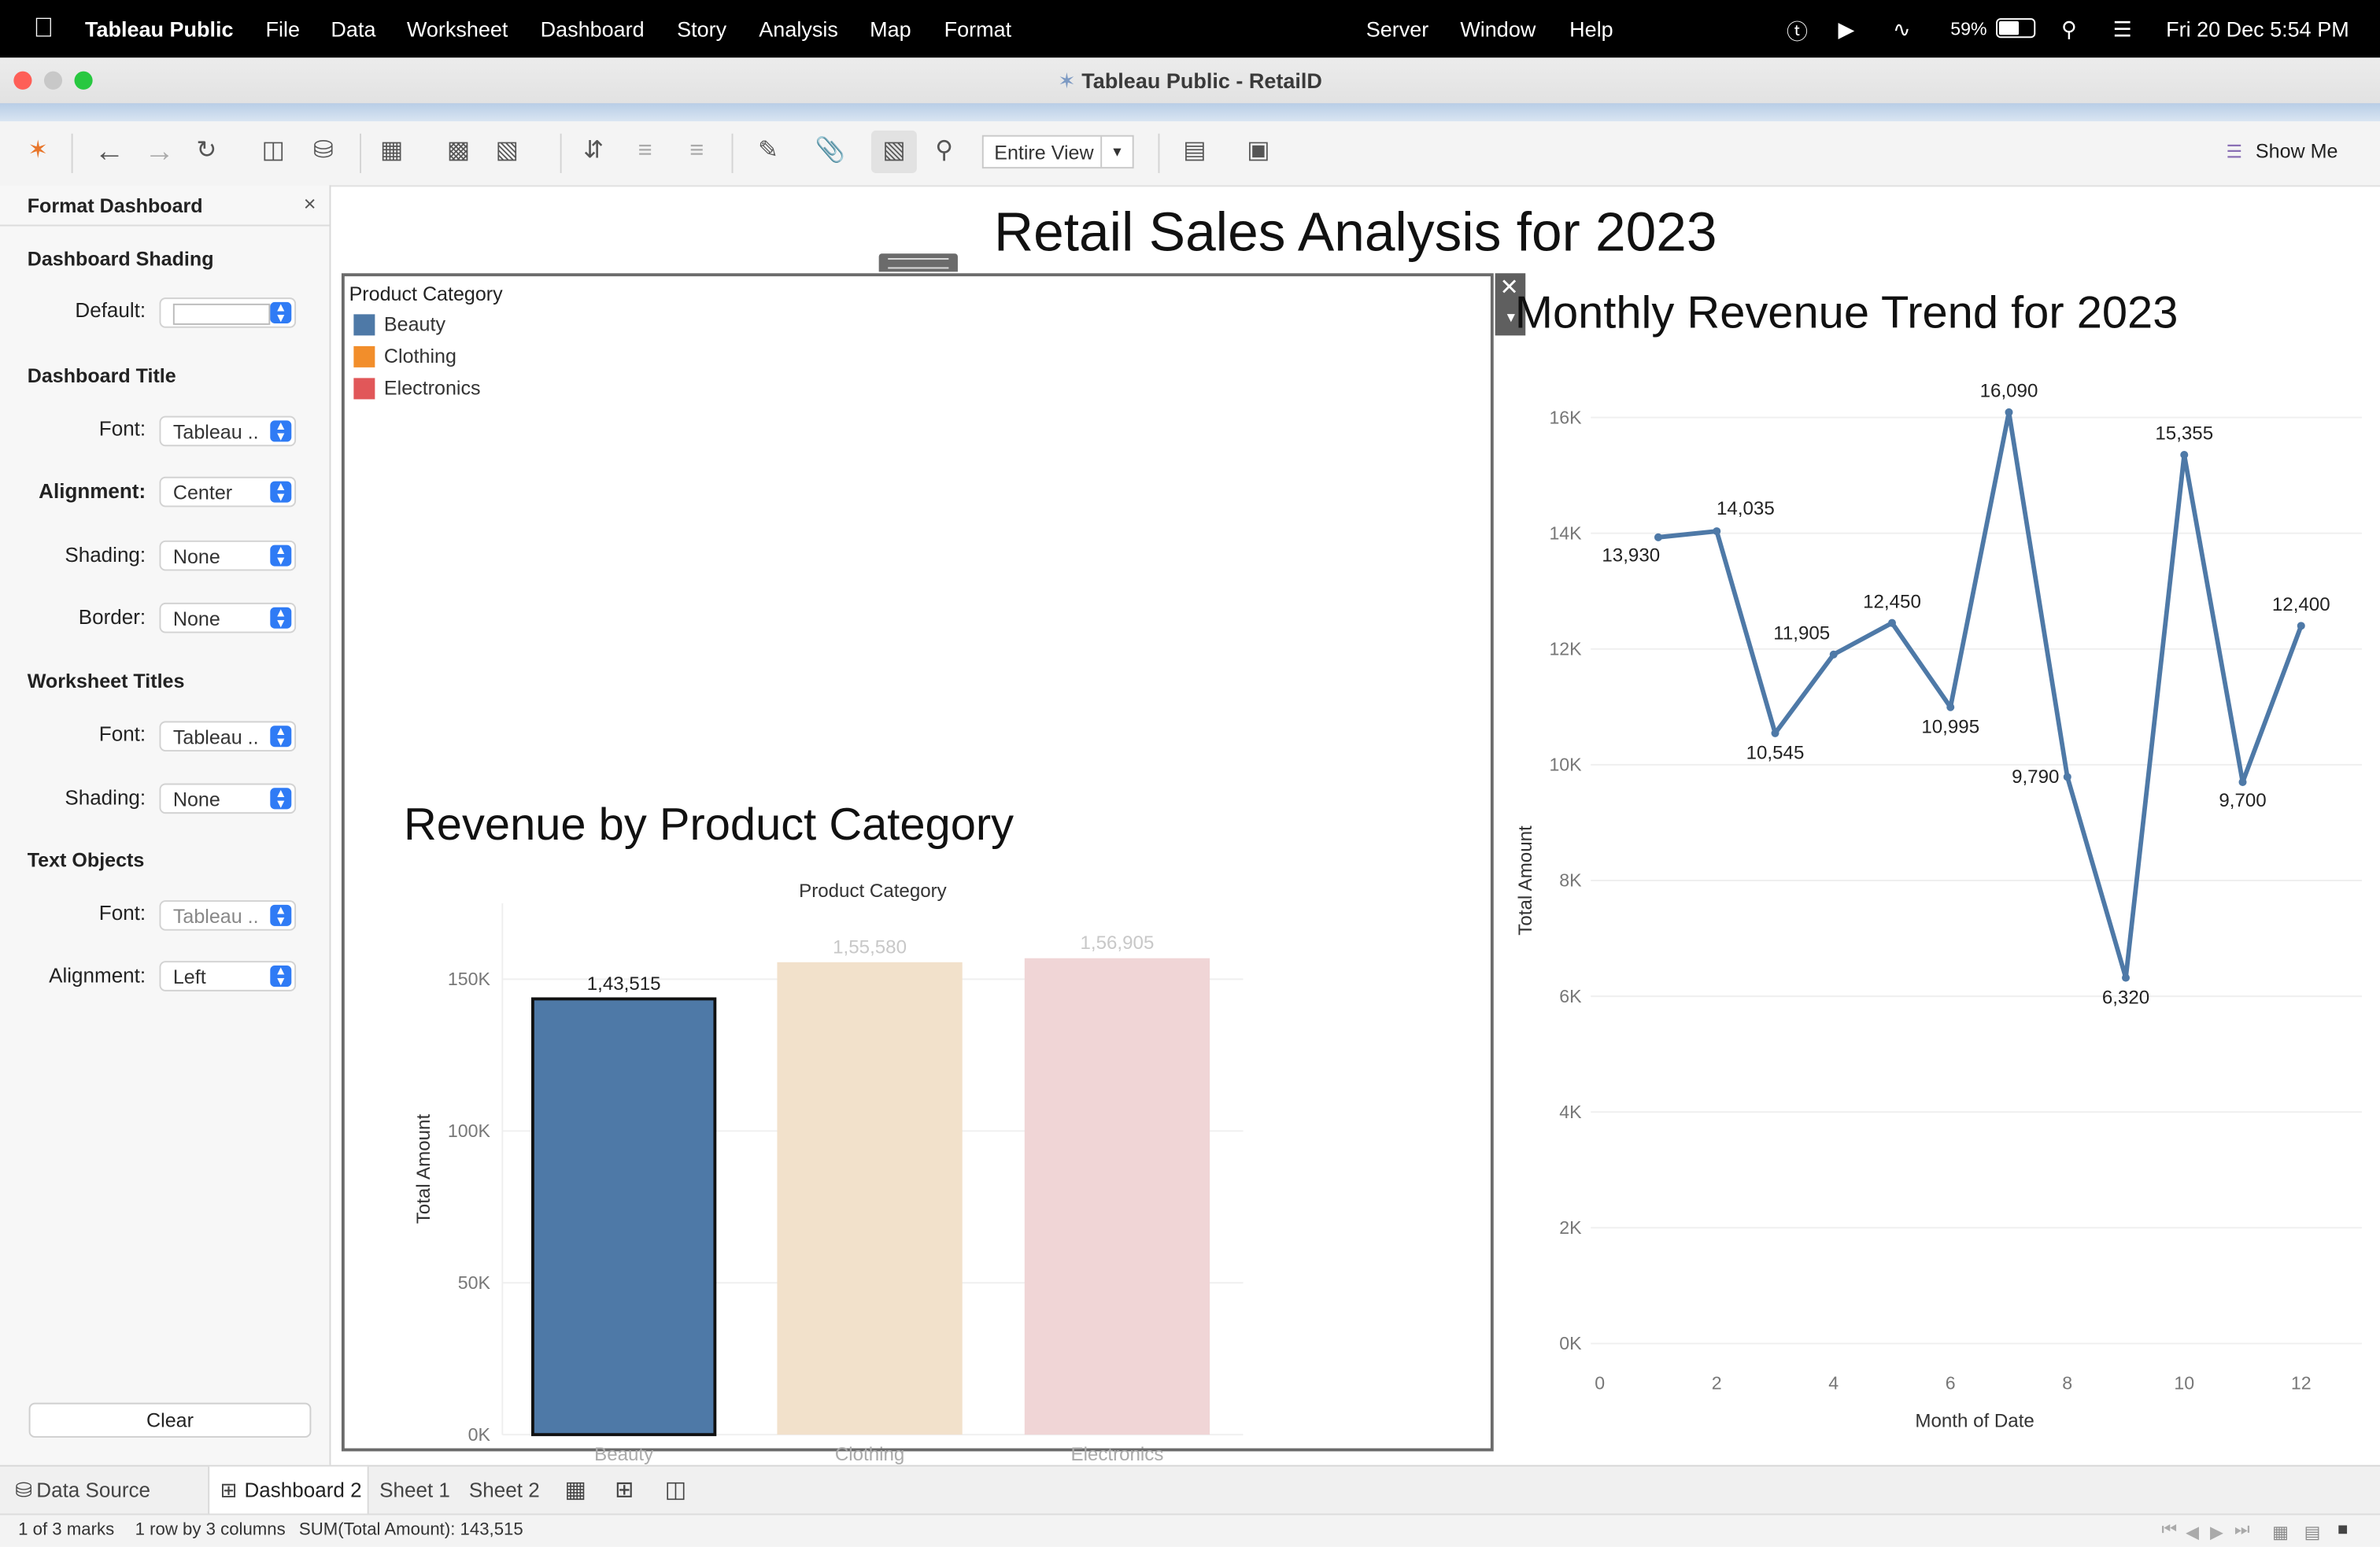 The width and height of the screenshot is (2380, 1547). I want to click on view-select: Entire View ▼, so click(1057, 152).